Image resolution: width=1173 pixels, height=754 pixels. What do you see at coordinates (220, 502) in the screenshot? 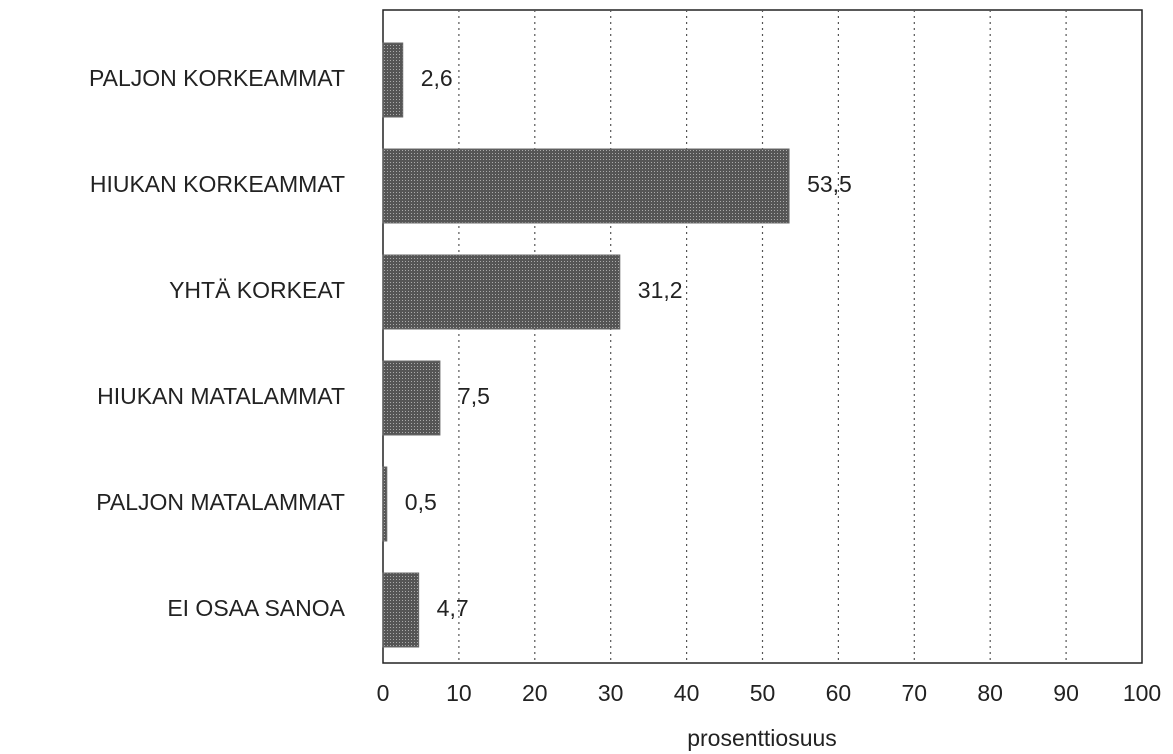
I see `y-tick-label: PALJON MATALAMMAT` at bounding box center [220, 502].